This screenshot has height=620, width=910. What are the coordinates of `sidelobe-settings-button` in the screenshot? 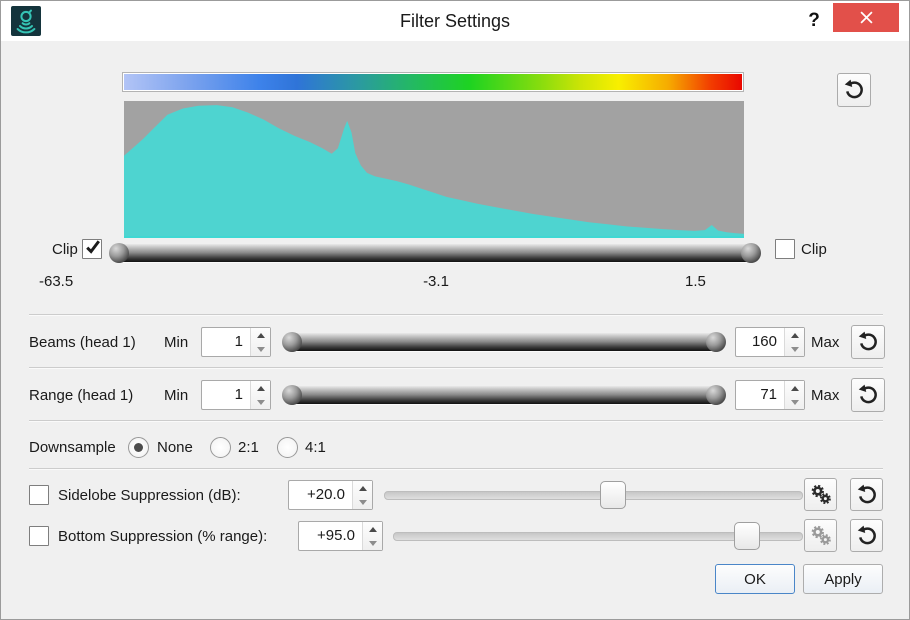 It's located at (820, 494).